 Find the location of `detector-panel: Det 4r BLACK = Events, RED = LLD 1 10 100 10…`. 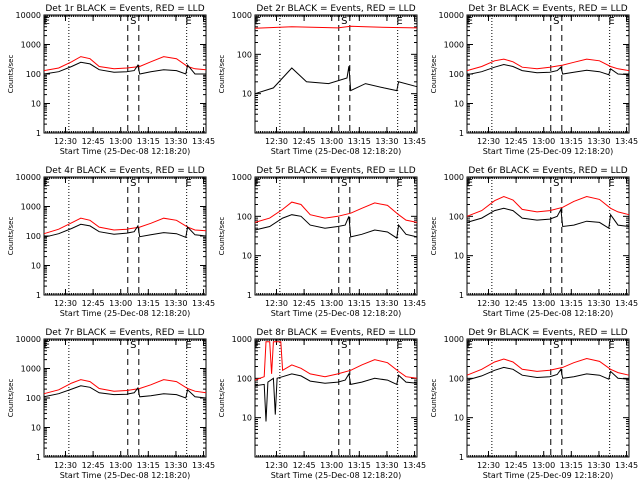

detector-panel: Det 4r BLACK = Events, RED = LLD 1 10 100 10… is located at coordinates (111, 242).